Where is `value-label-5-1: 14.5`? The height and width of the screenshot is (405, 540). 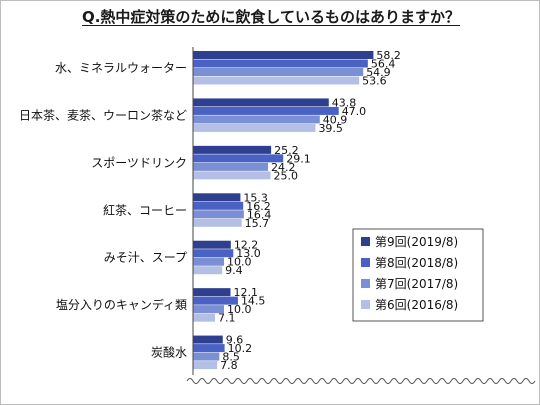
value-label-5-1: 14.5 is located at coordinates (253, 301).